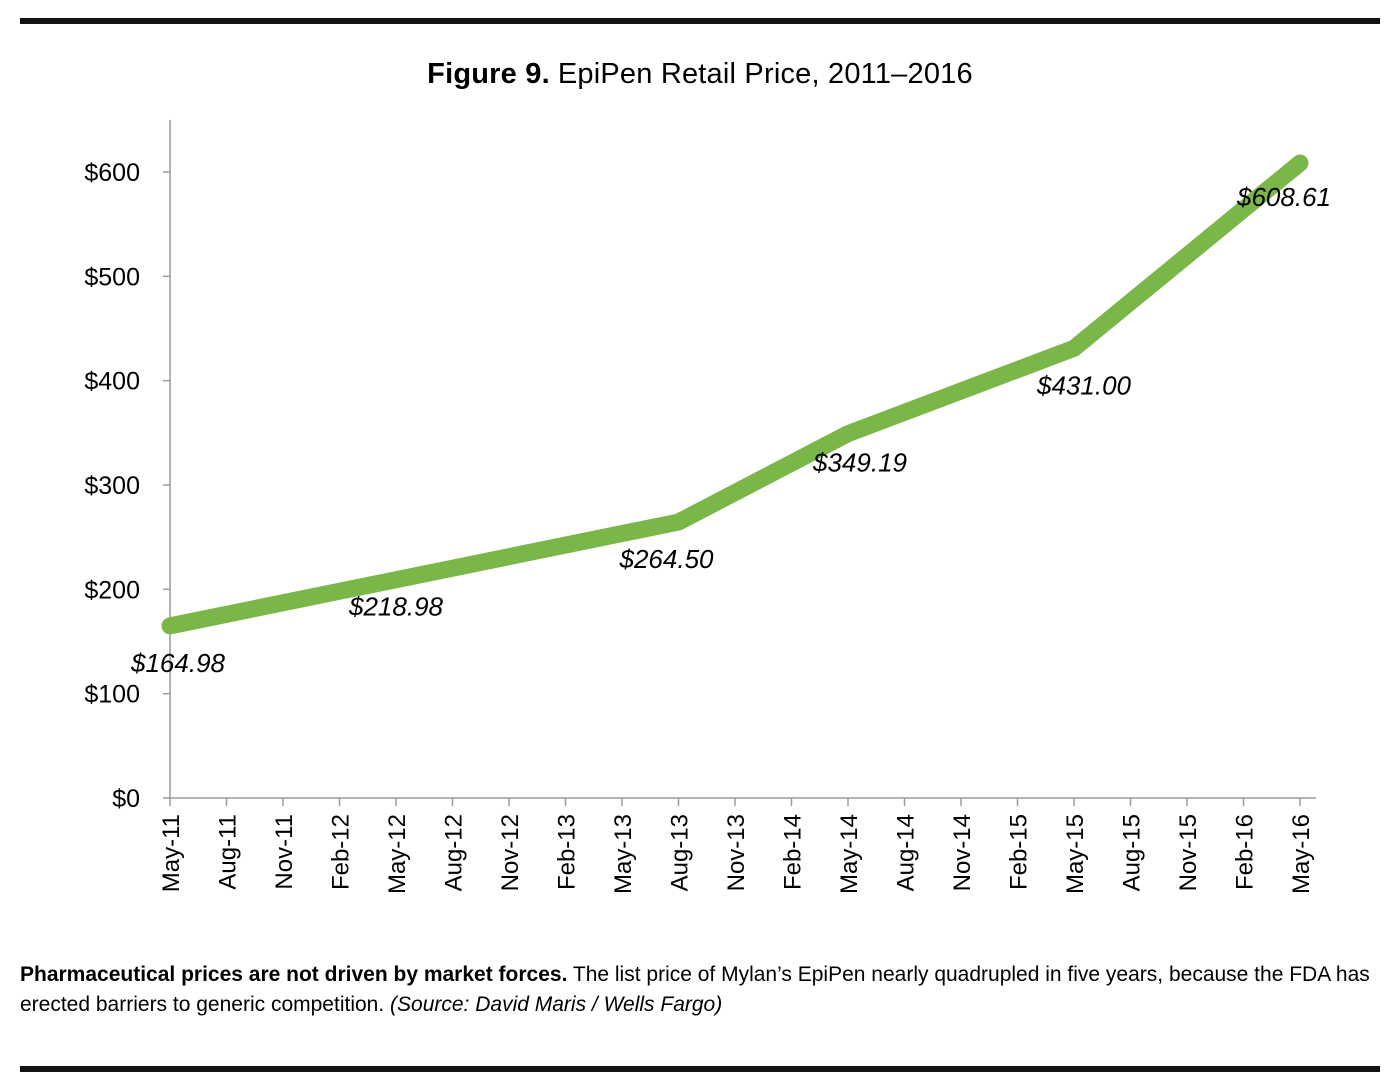 Image resolution: width=1400 pixels, height=1092 pixels. I want to click on x-tick-label: May-13, so click(623, 854).